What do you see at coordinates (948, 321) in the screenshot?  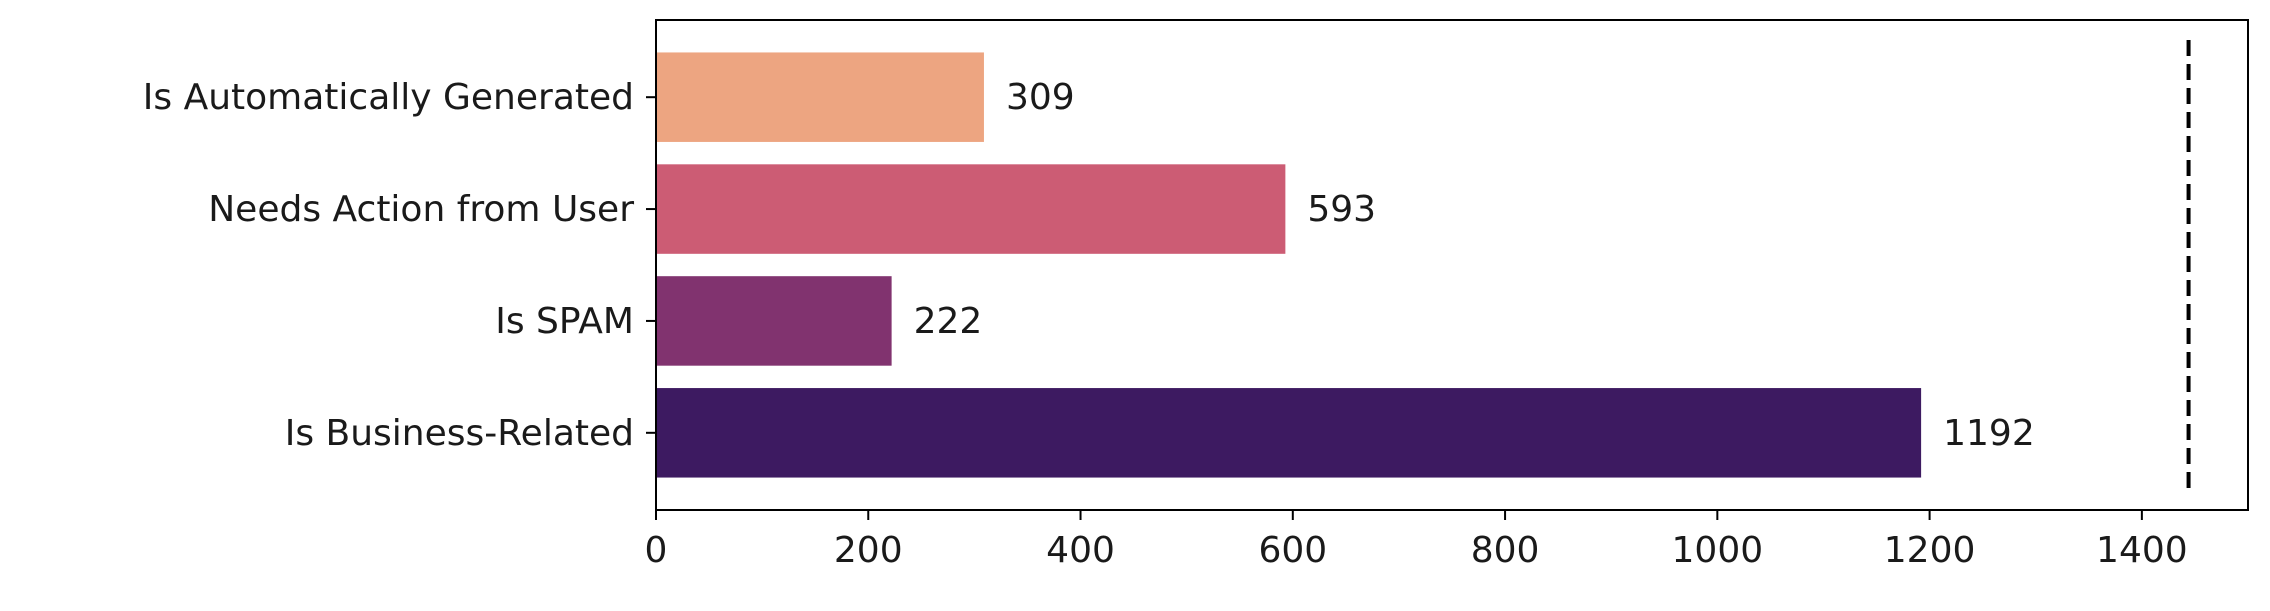 I see `value-label: 222` at bounding box center [948, 321].